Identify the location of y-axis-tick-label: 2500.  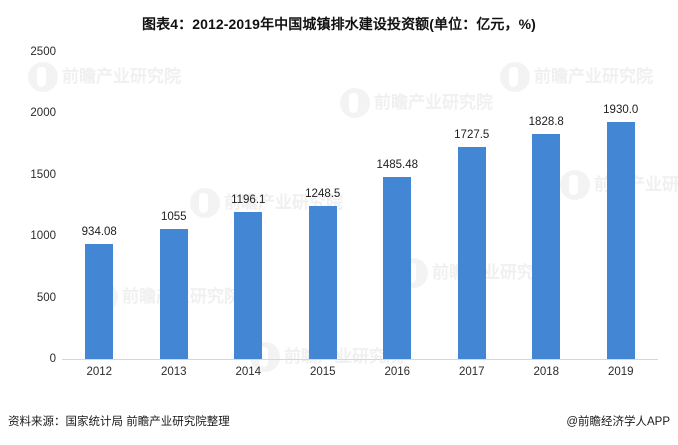
(43, 52).